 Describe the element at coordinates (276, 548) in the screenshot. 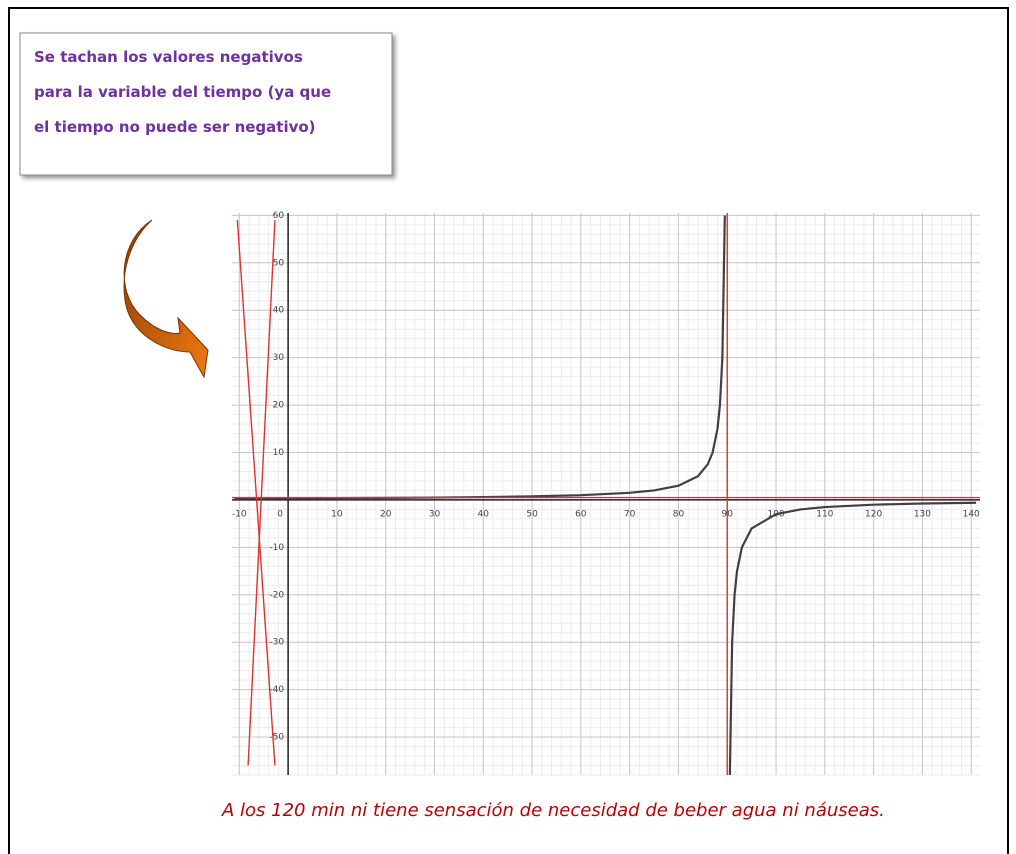

I see `y-tick-label: -10` at that location.